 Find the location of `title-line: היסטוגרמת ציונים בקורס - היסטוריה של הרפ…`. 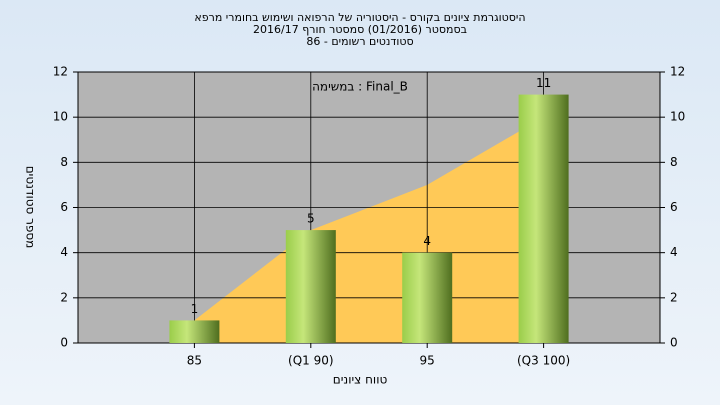

title-line: היסטוגרמת ציונים בקורס - היסטוריה של הרפ… is located at coordinates (359, 17).